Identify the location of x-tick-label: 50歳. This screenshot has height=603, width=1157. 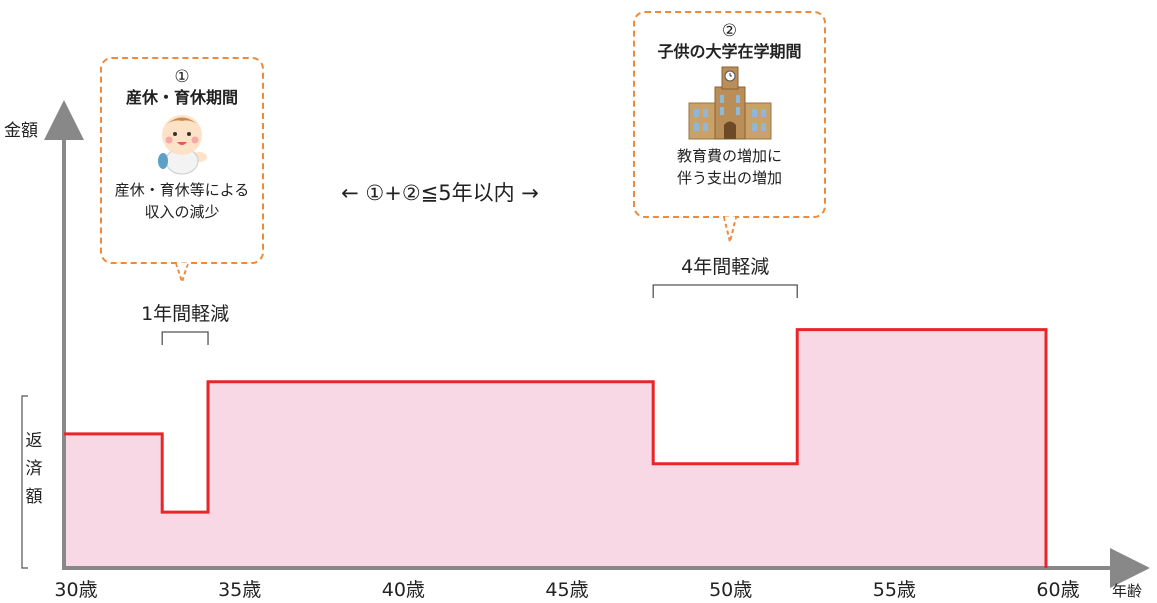
(730, 590).